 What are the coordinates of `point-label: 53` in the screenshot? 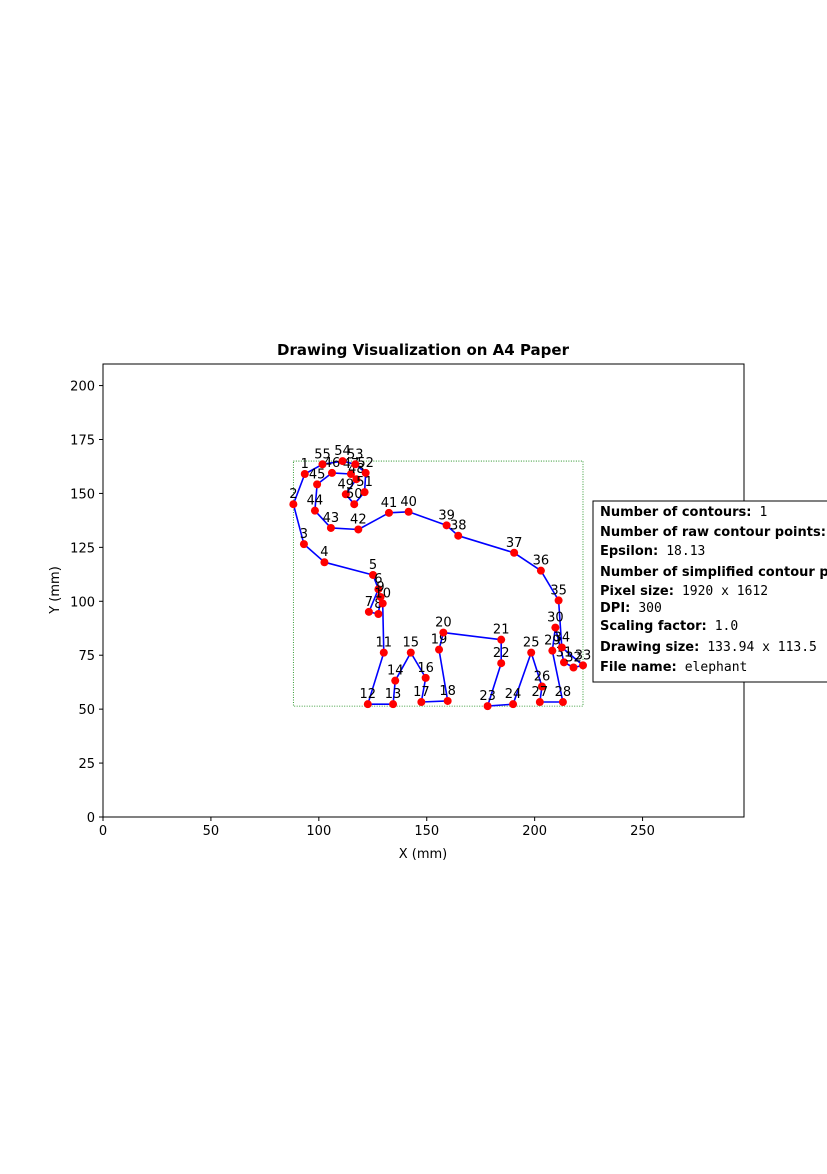 It's located at (355, 454).